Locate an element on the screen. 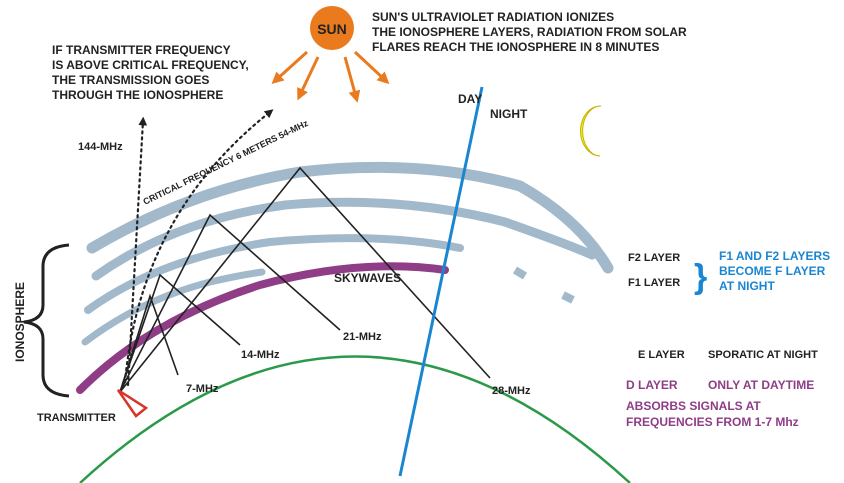 Image resolution: width=844 pixels, height=483 pixels. sun-label: SUN is located at coordinates (332, 29).